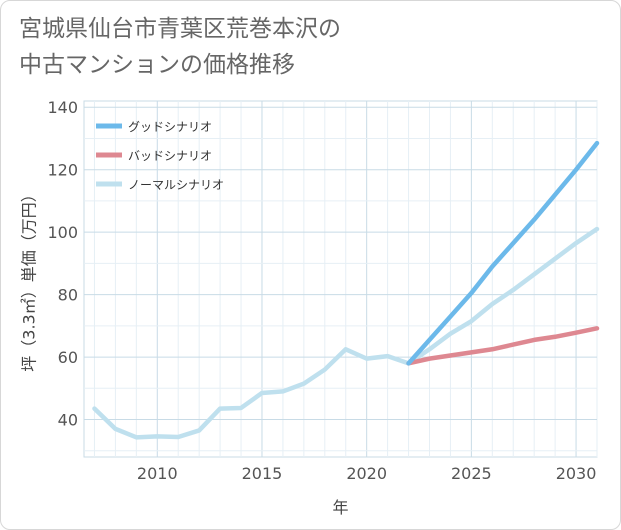  Describe the element at coordinates (340, 507) in the screenshot. I see `x-axis-label: 年` at that location.